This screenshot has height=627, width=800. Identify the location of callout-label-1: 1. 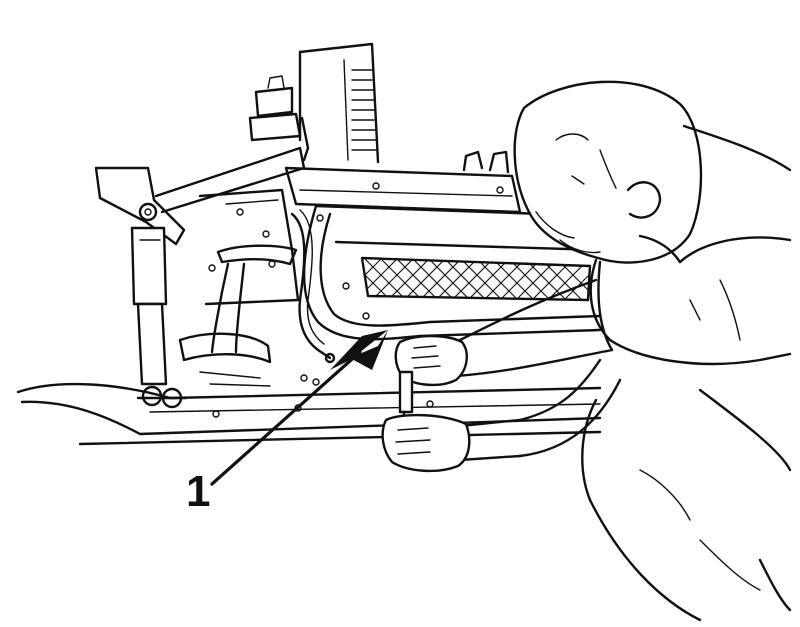
(198, 491).